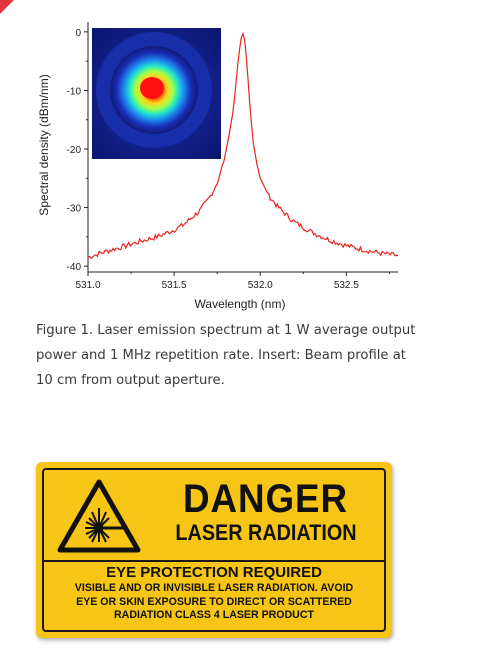 This screenshot has width=481, height=654. What do you see at coordinates (74, 267) in the screenshot?
I see `y-tick-label: -40` at bounding box center [74, 267].